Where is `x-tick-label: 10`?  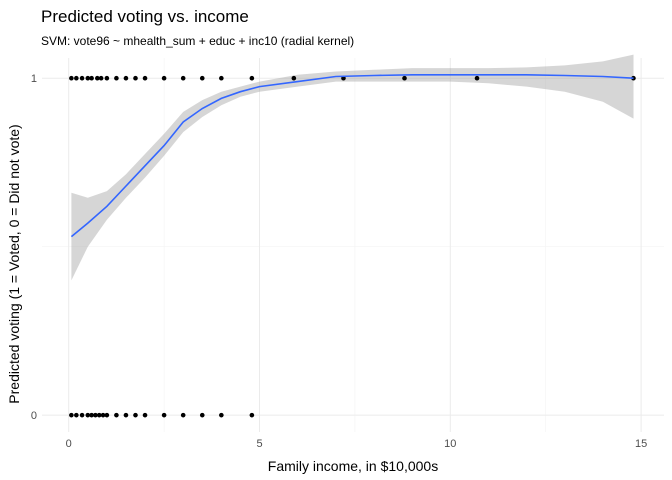
x-tick-label: 10 is located at coordinates (450, 444).